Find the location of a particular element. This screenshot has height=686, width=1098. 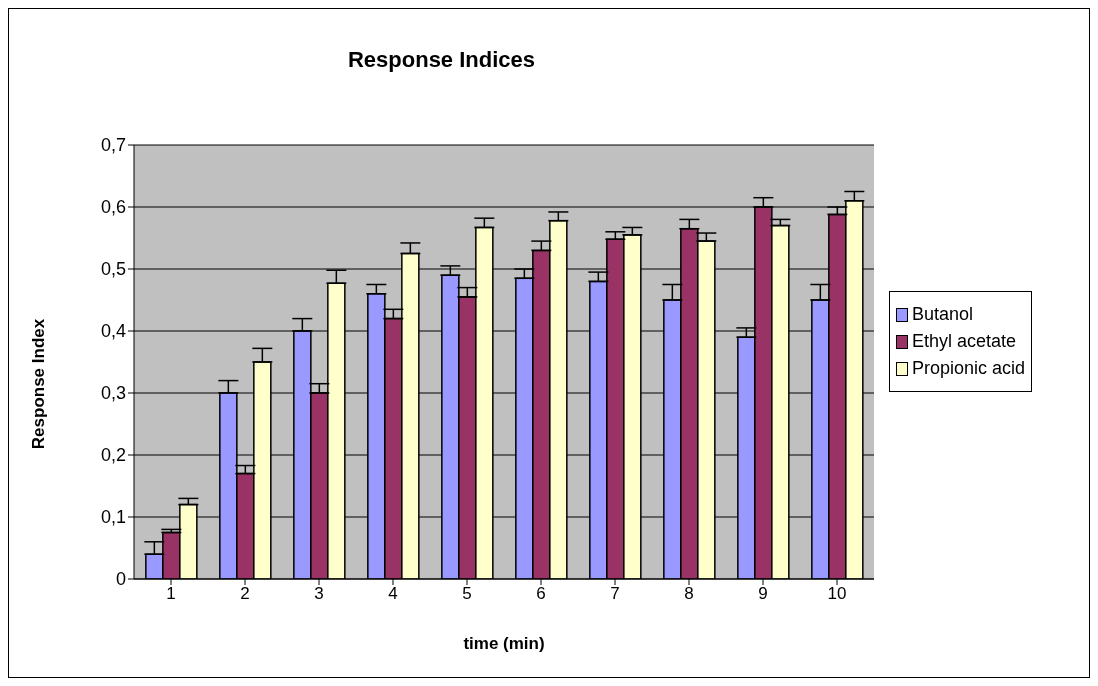

x-tick-label: 8 is located at coordinates (689, 594).